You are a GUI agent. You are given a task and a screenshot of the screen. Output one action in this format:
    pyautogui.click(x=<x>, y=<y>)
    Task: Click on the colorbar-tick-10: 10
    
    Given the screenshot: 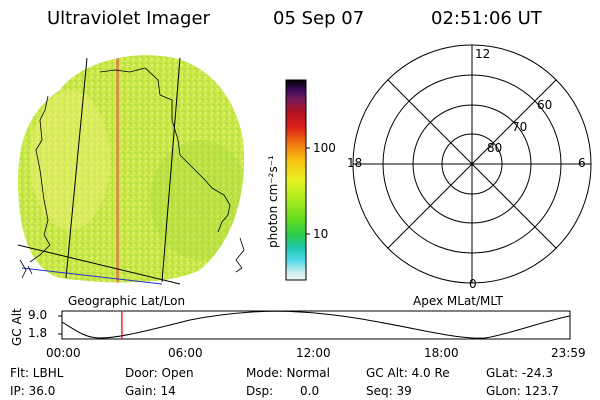 What is the action you would take?
    pyautogui.click(x=321, y=234)
    